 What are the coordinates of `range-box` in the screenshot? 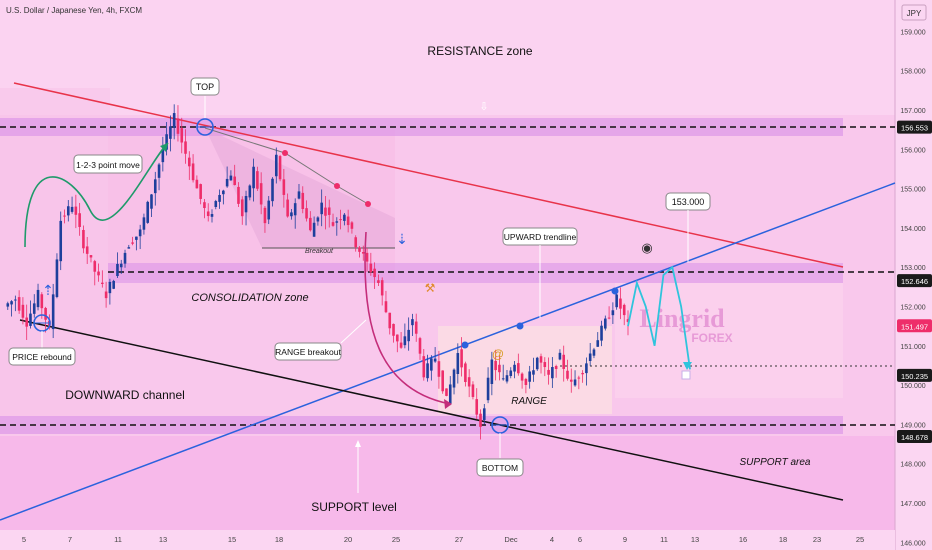 It's located at (525, 370).